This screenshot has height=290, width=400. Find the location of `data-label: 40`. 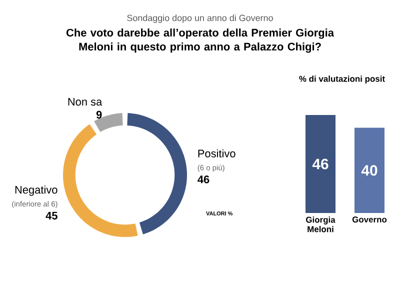

data-label: 40 is located at coordinates (369, 170).